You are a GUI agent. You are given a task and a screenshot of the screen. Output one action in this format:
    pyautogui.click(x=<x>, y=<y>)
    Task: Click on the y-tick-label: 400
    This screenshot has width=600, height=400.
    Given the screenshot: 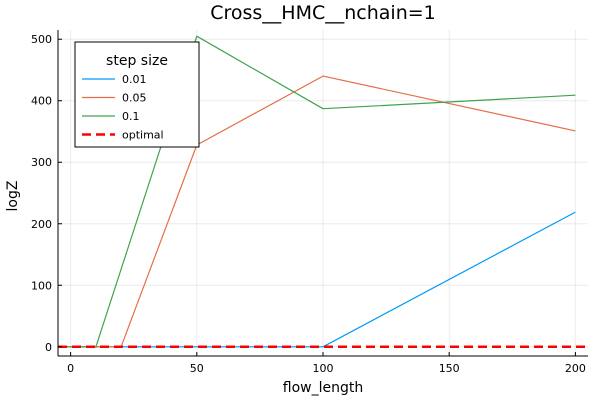 What is the action you would take?
    pyautogui.click(x=41, y=101)
    